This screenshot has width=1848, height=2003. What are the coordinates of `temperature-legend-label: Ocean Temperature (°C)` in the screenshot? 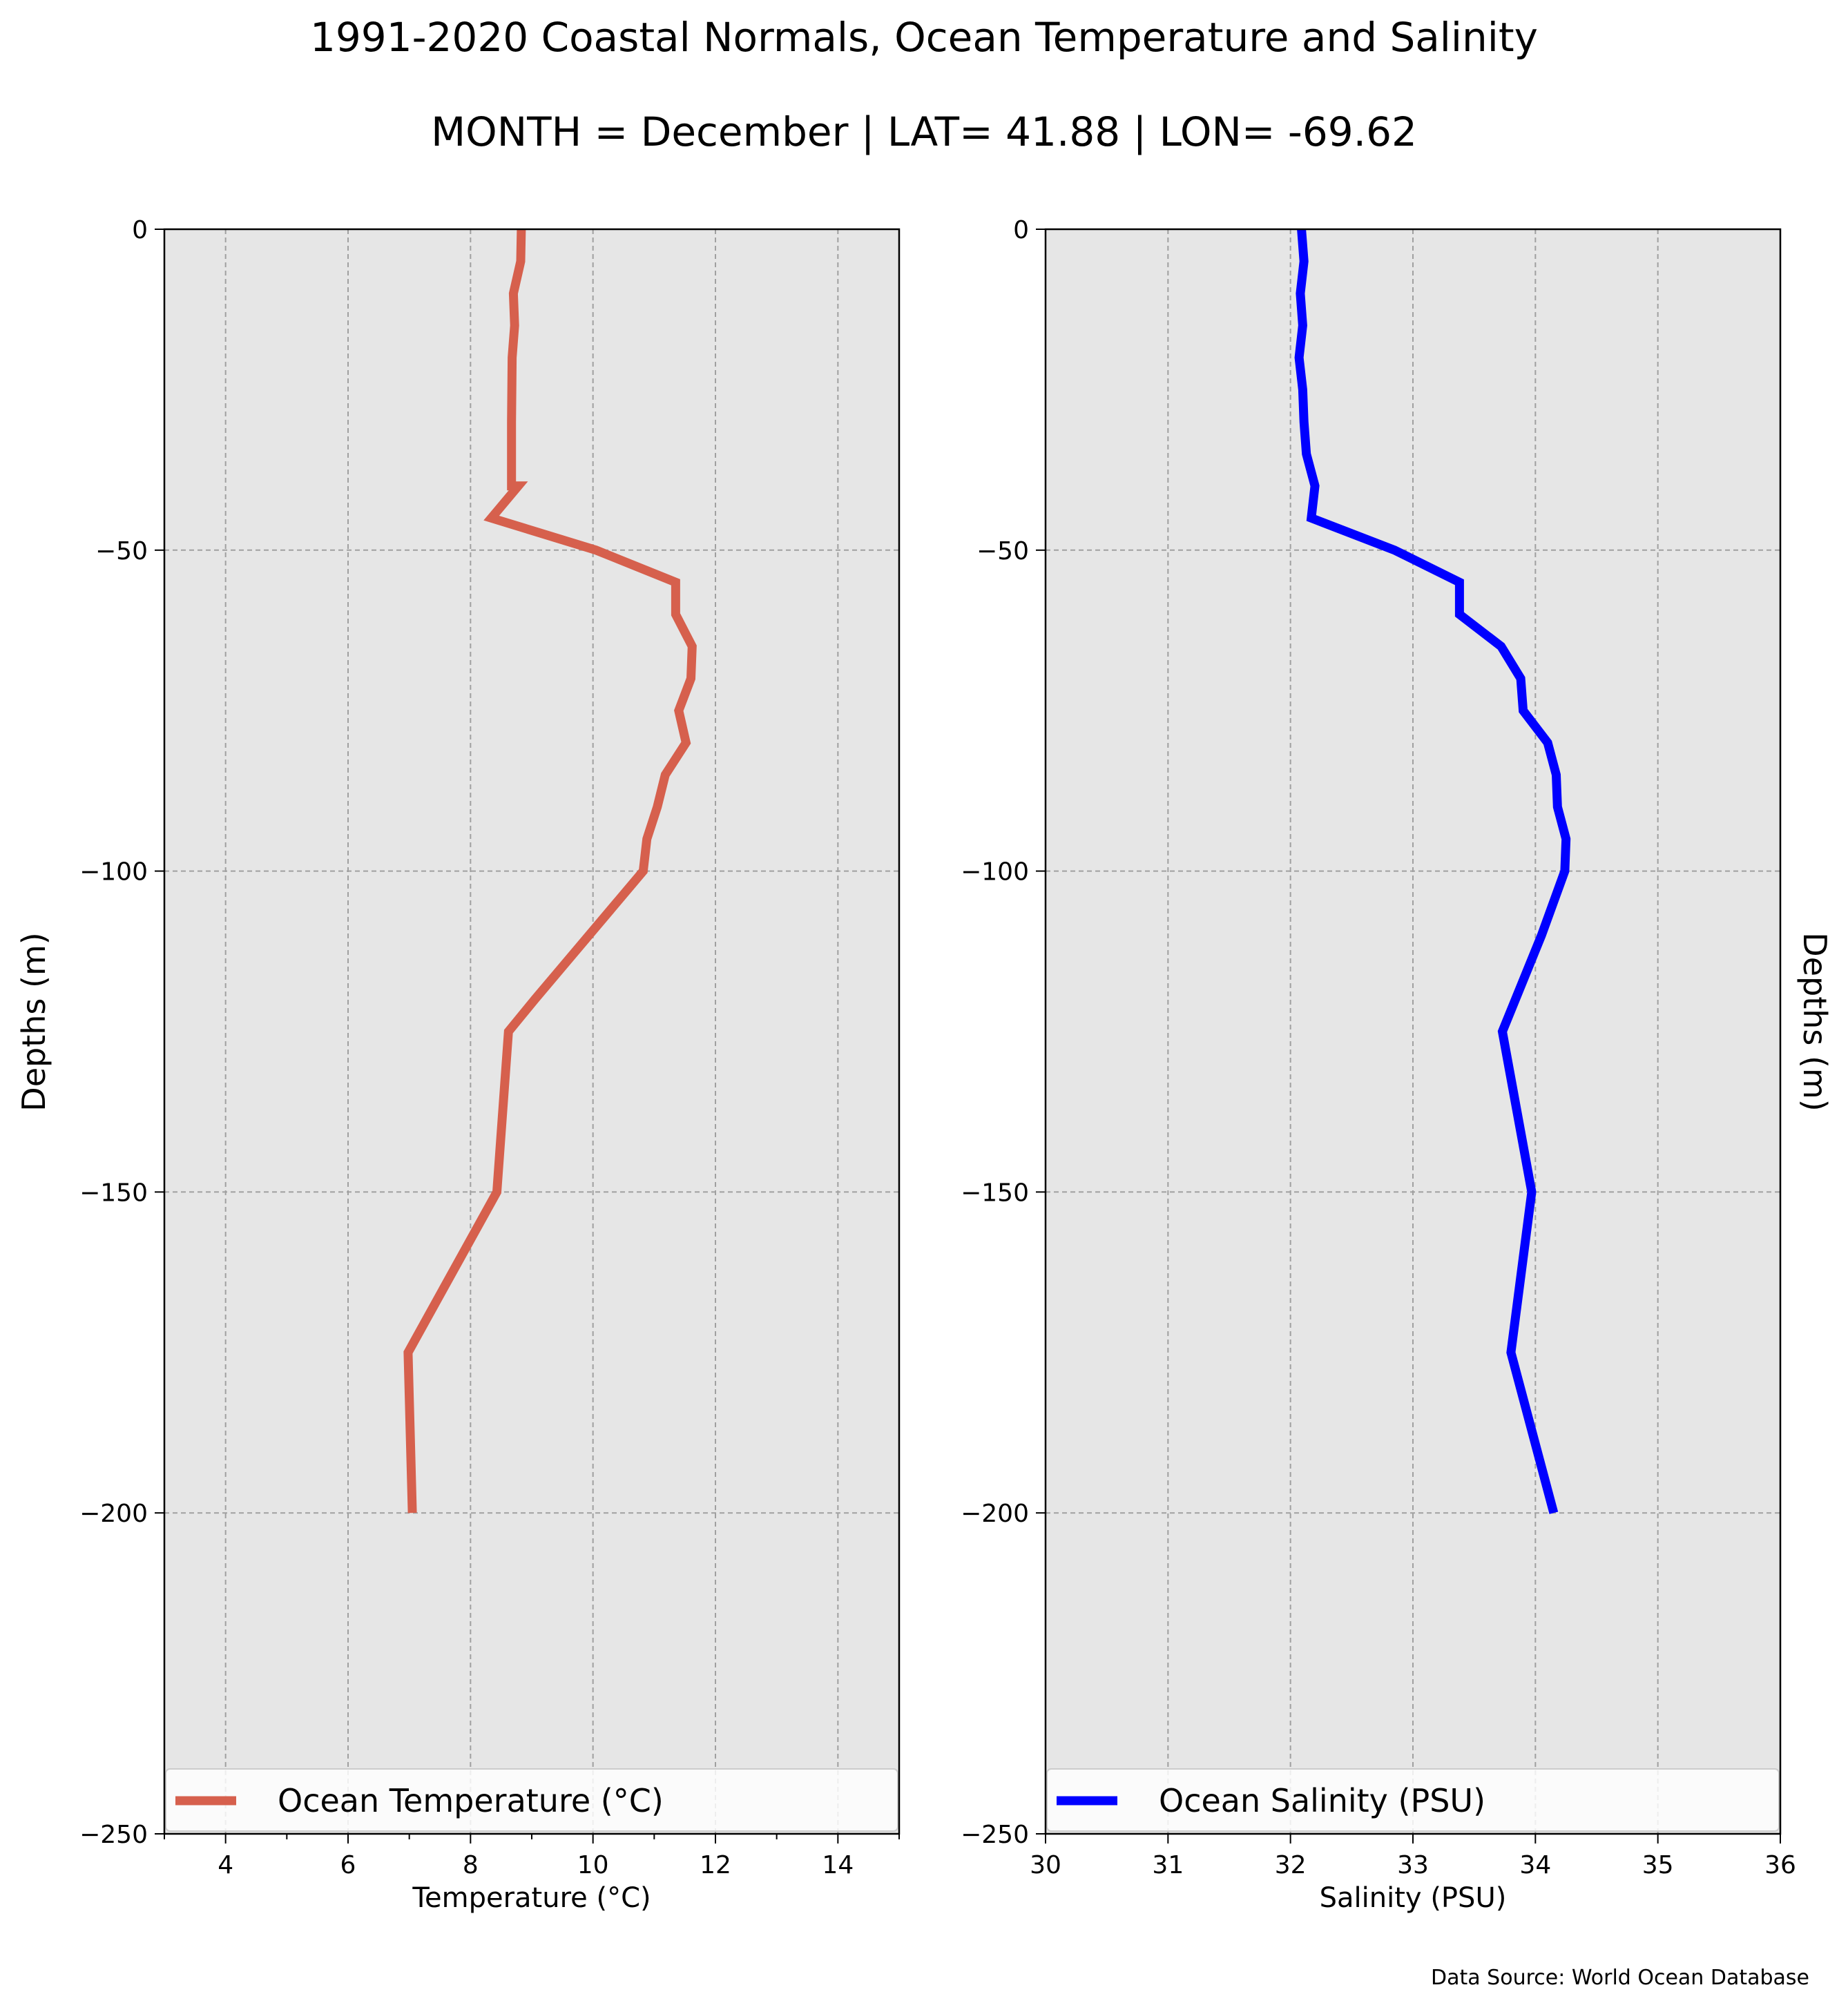 It's located at (471, 1800).